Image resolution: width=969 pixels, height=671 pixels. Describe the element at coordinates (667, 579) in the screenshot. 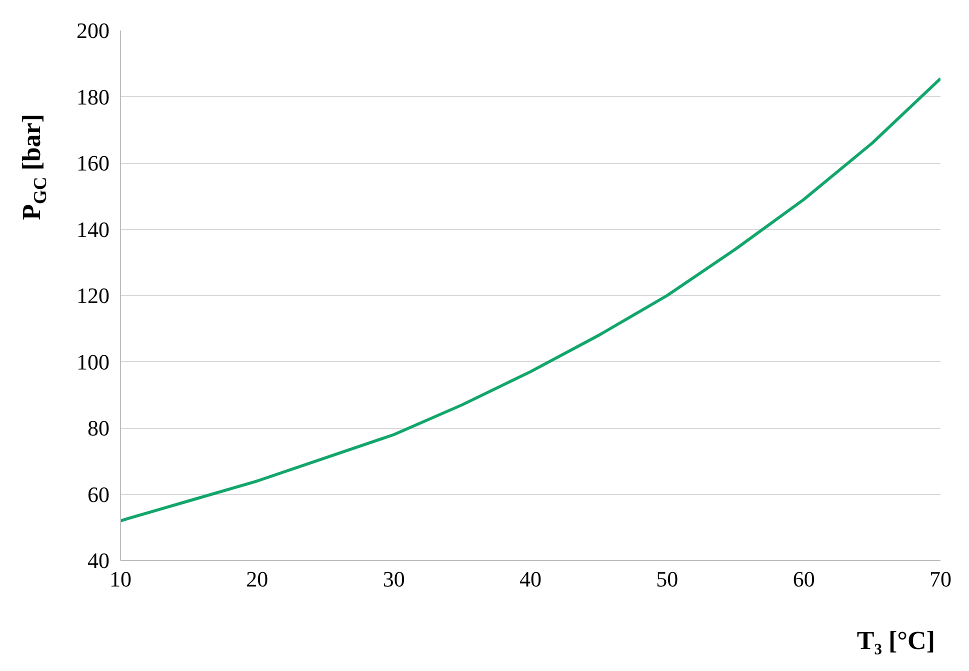

I see `x-tick-label: 50` at that location.